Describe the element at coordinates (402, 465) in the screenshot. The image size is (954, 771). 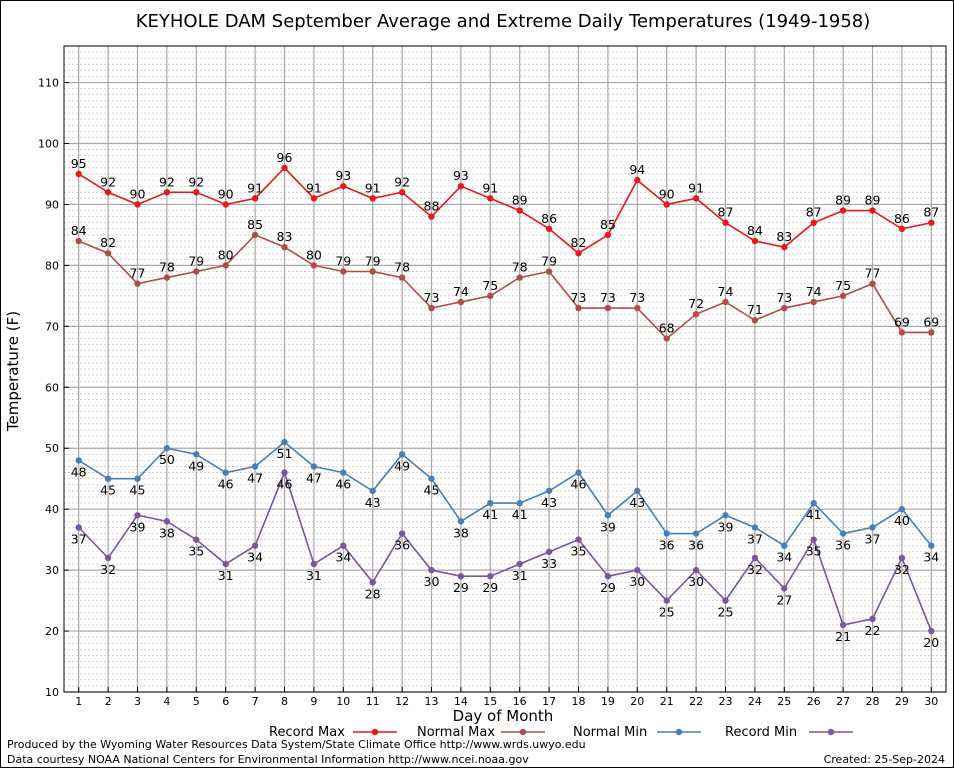
I see `data-label: 49` at that location.